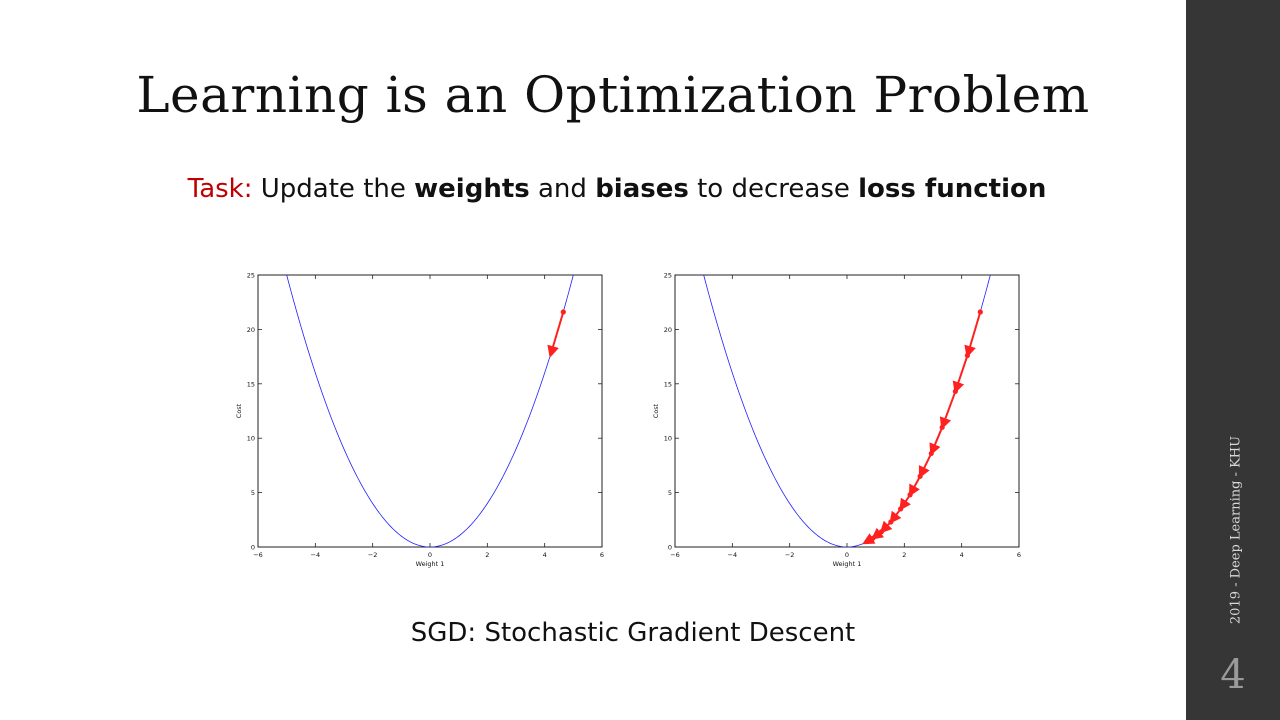 This screenshot has width=1280, height=720. I want to click on task-text-3: to decrease, so click(773, 189).